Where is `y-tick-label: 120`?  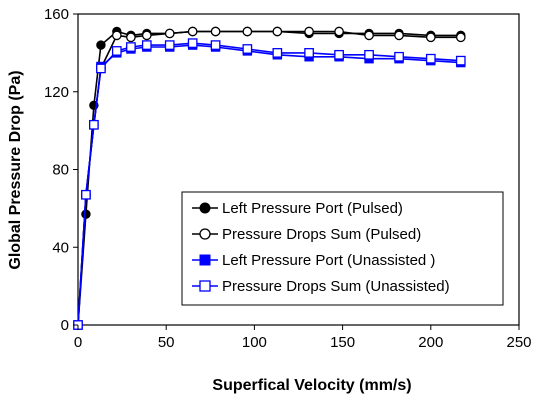 y-tick-label: 120 is located at coordinates (56, 92).